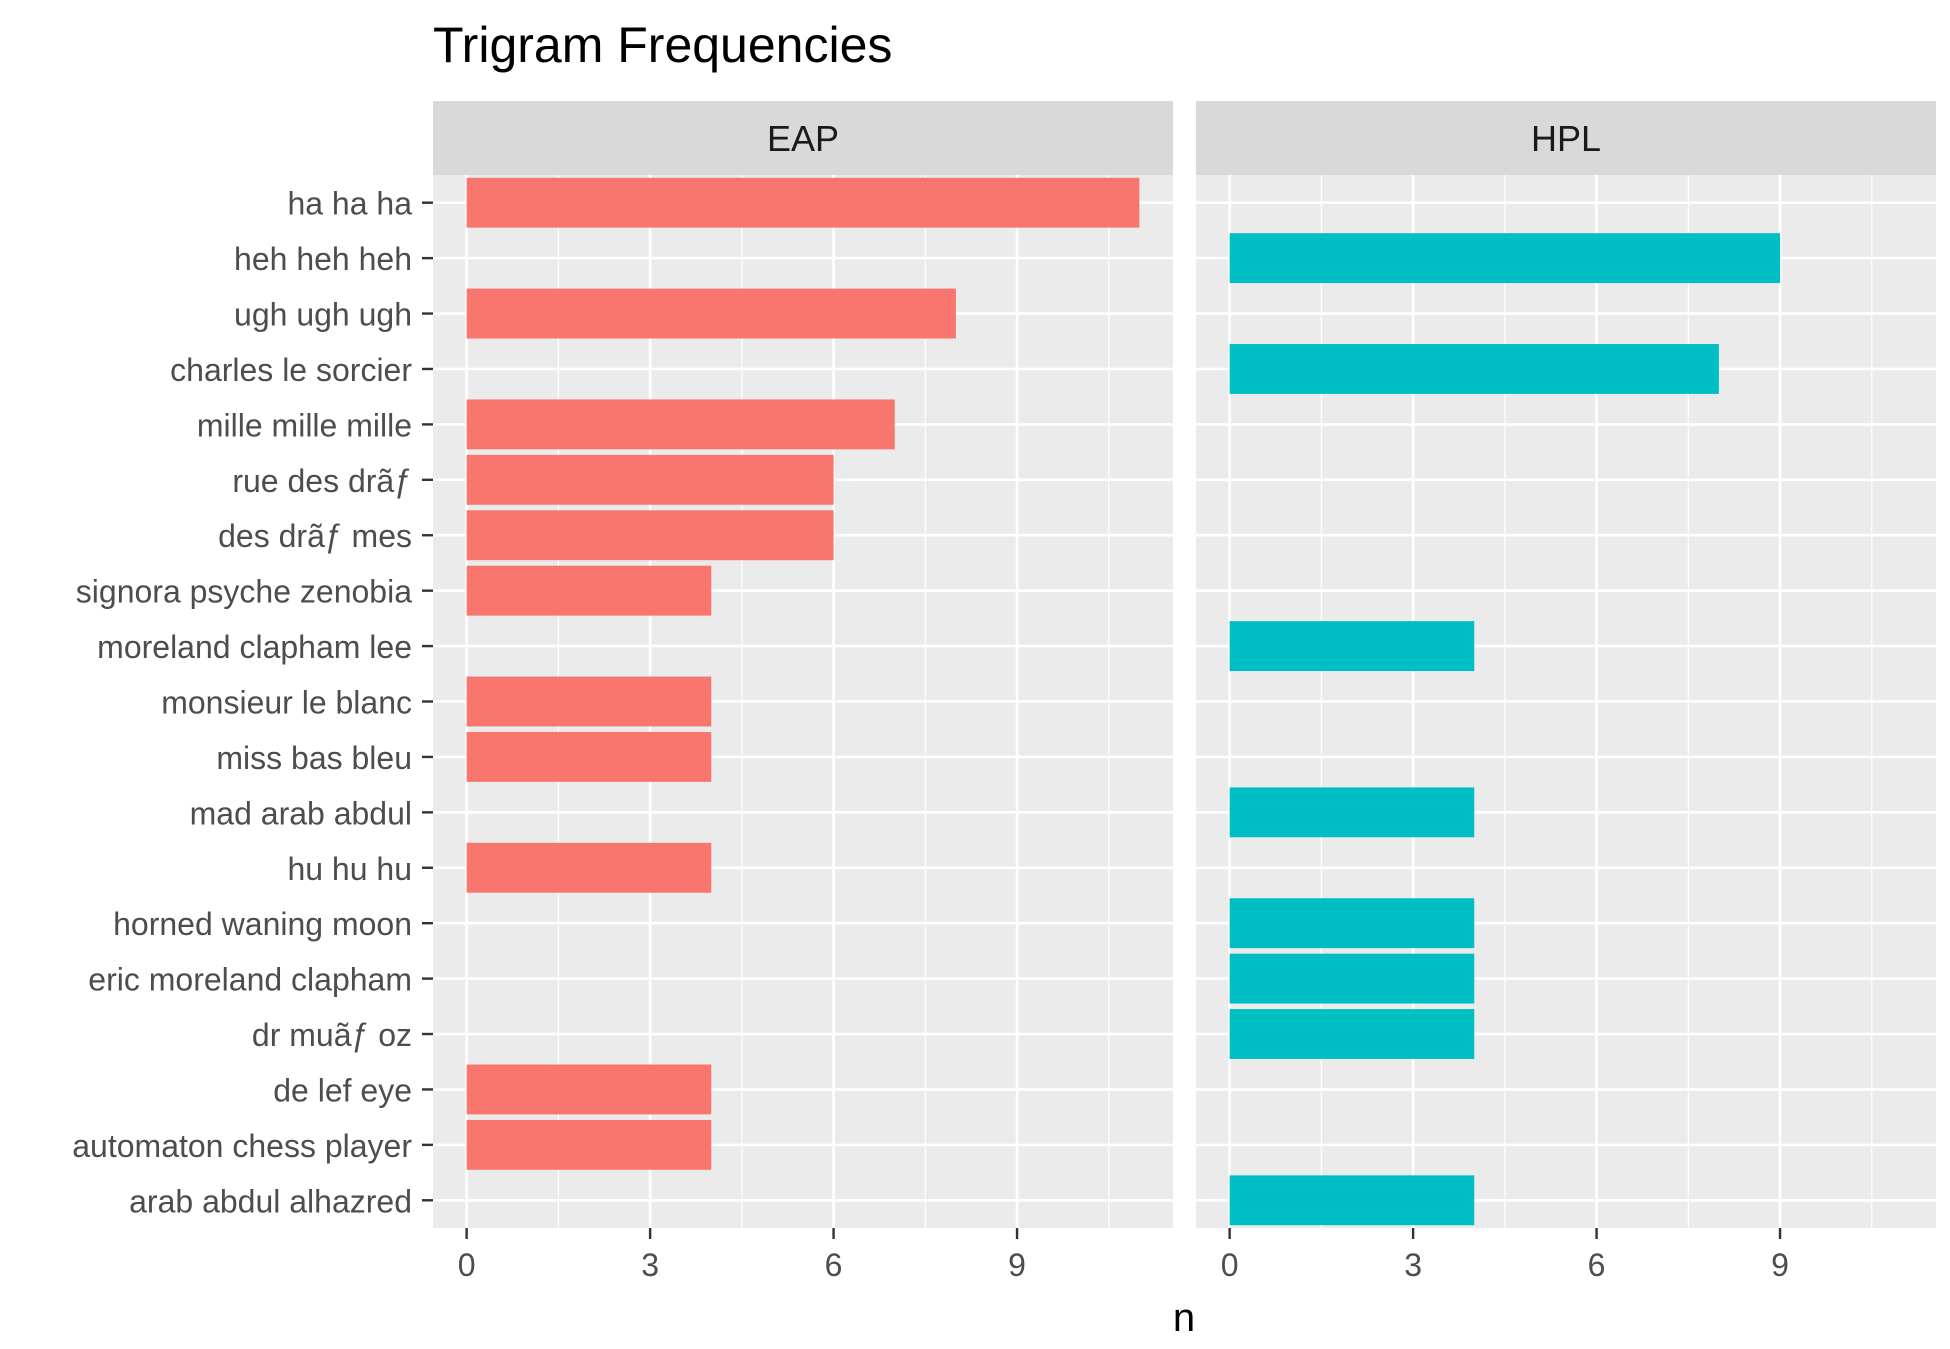 The image size is (1950, 1349). I want to click on y-tick-label: horned waning moon, so click(262, 924).